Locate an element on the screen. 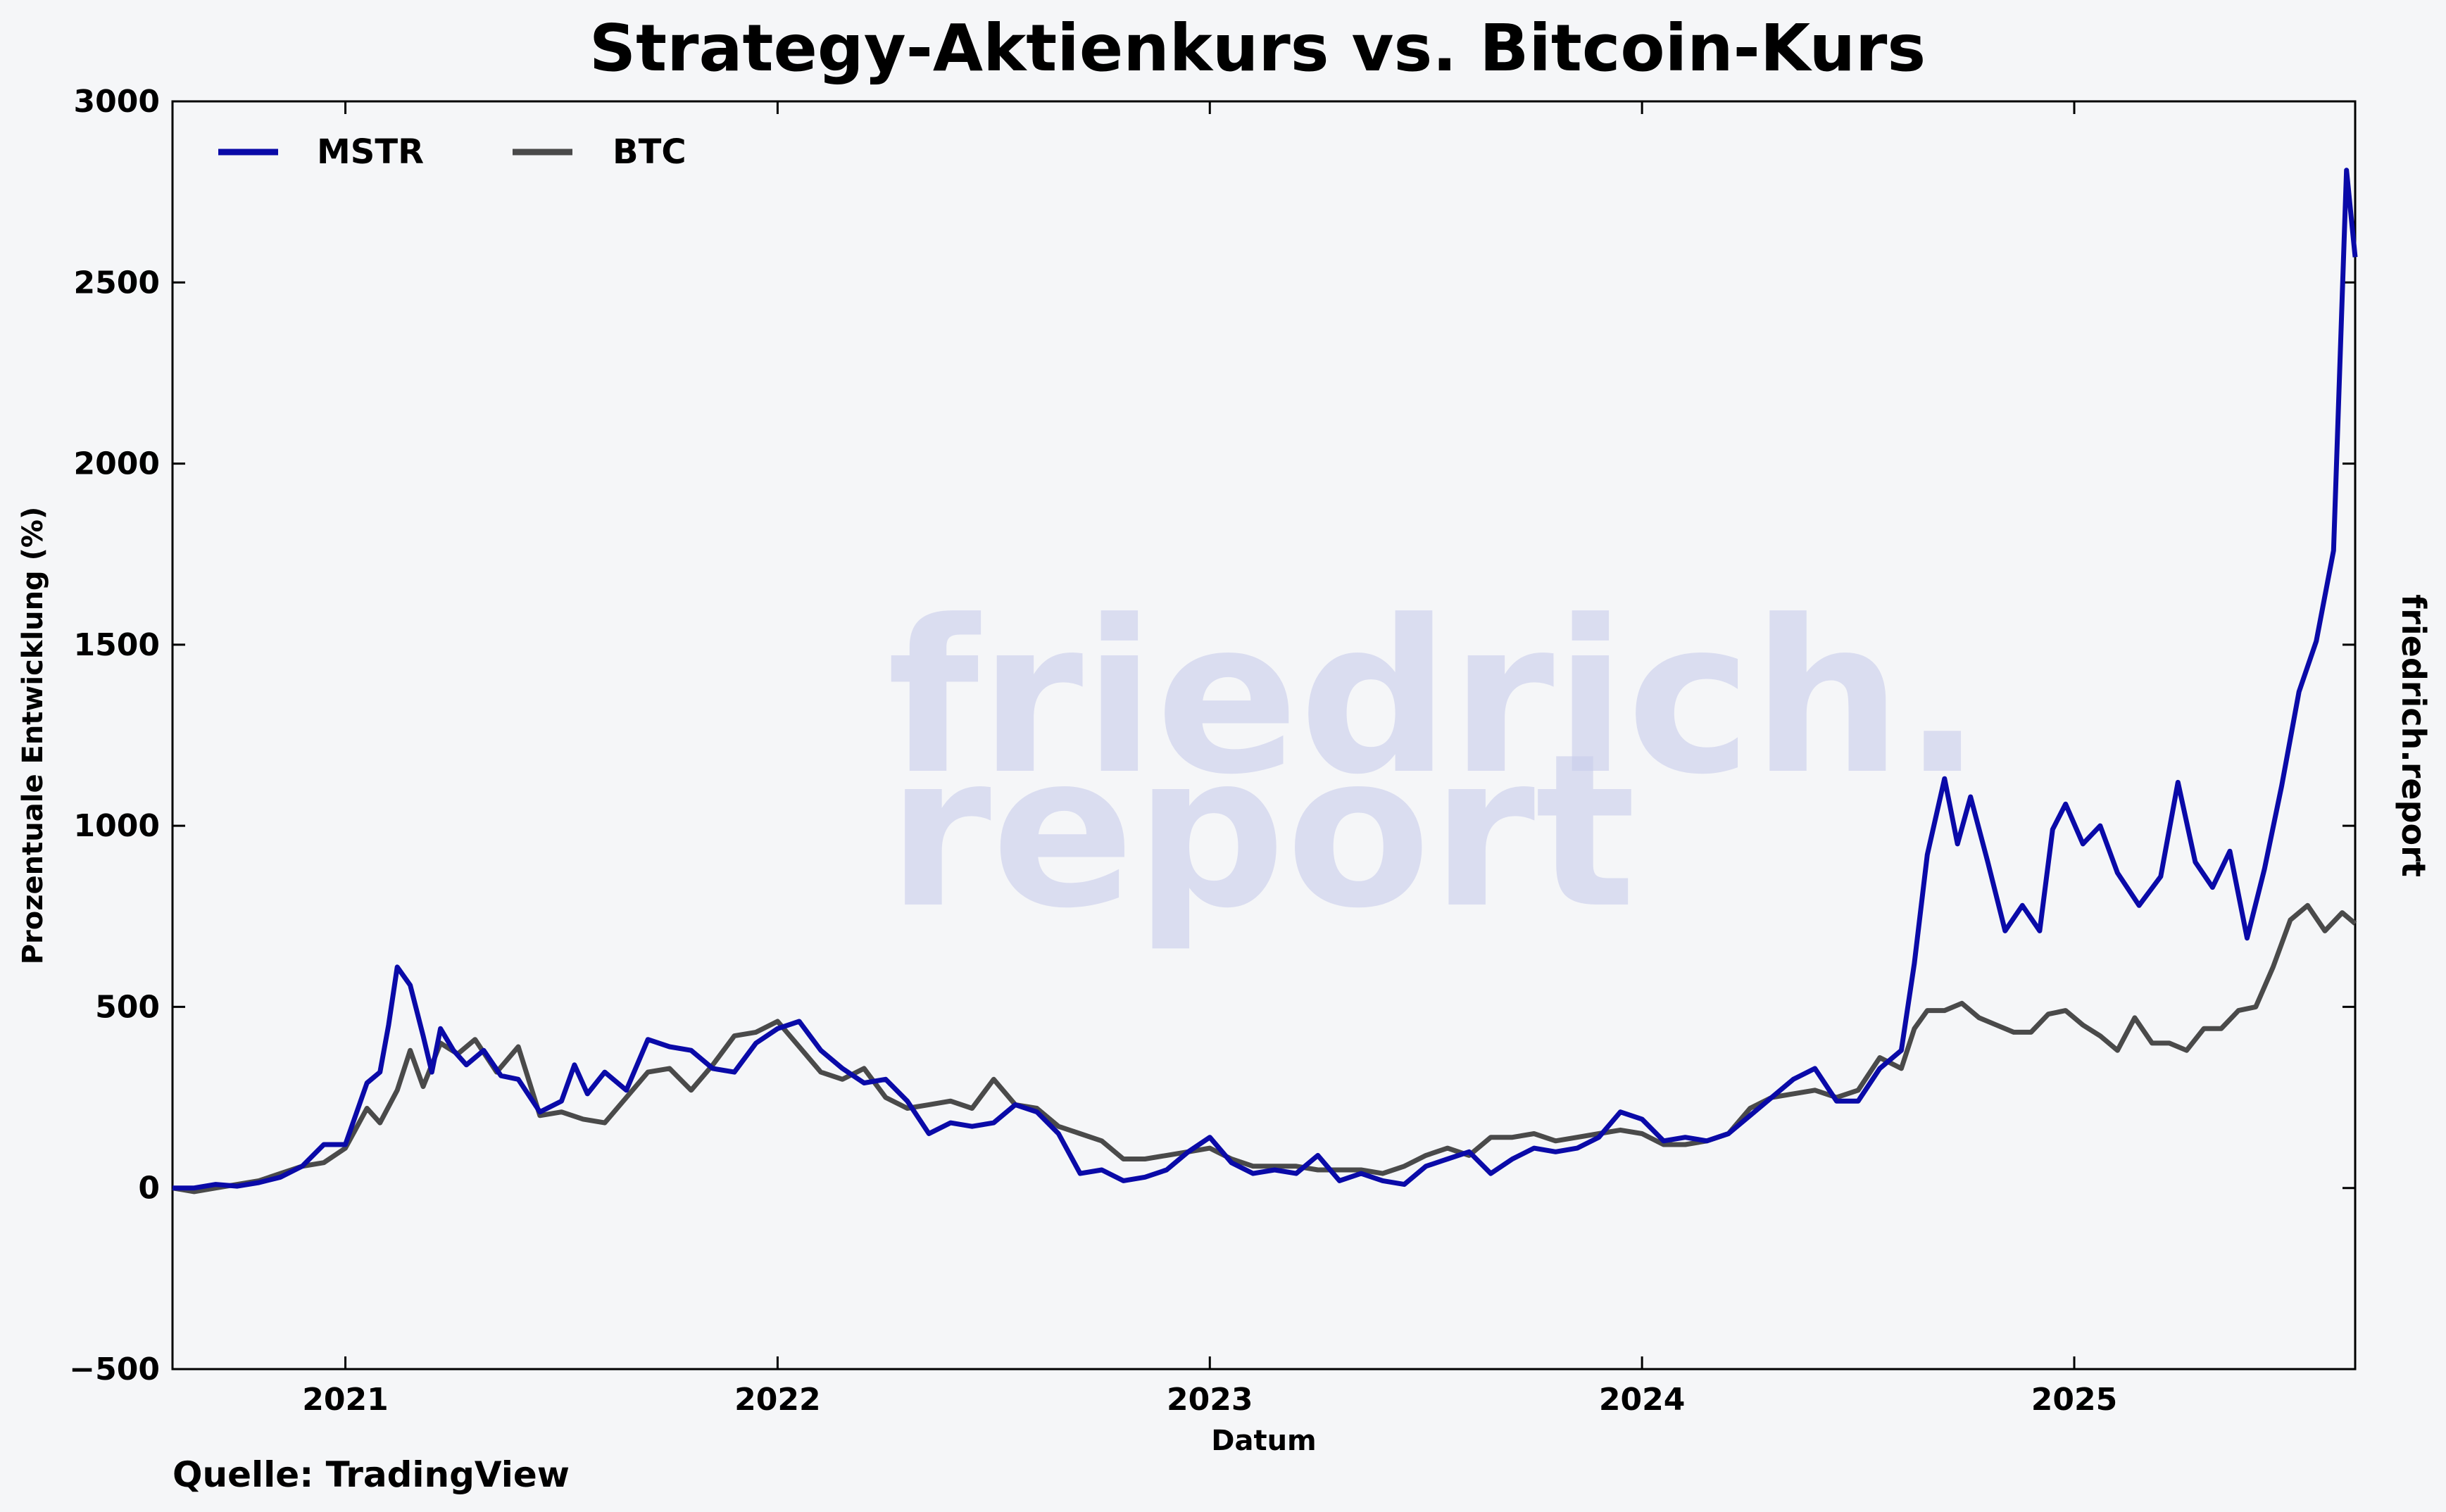 This screenshot has width=2446, height=1512. y-tick-label: 1500 is located at coordinates (117, 645).